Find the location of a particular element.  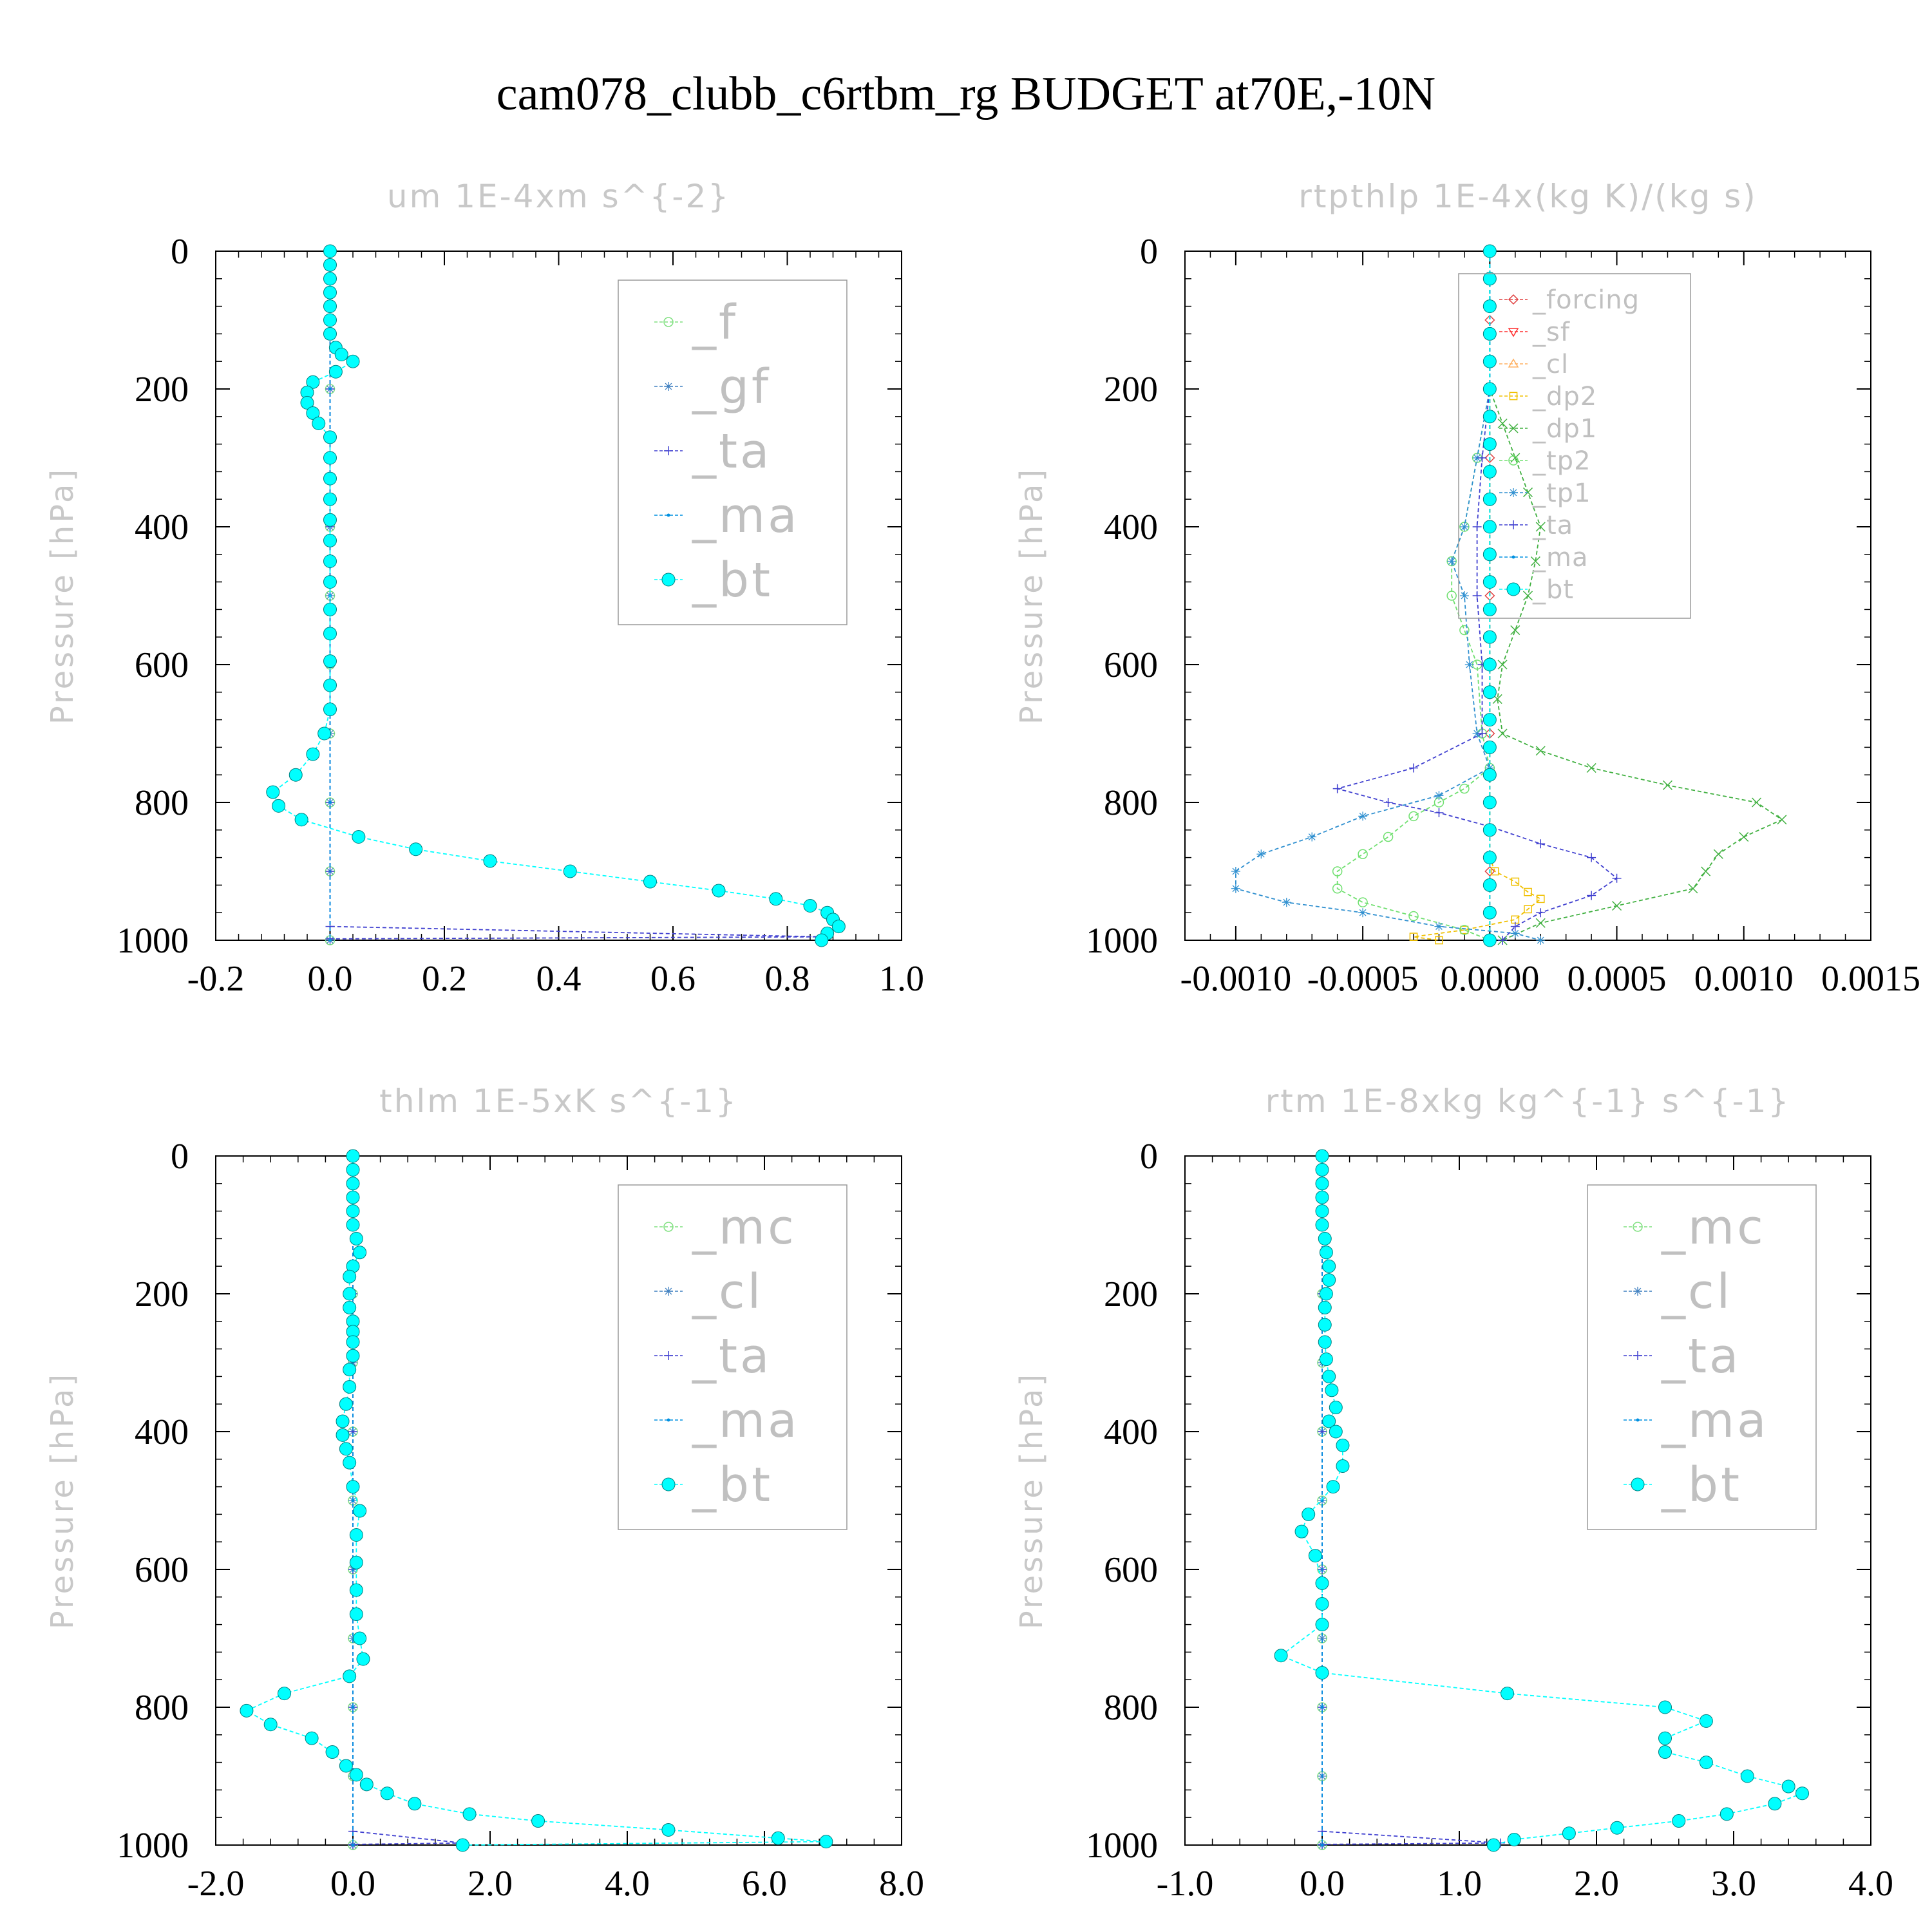

x-tick-label: 2.0 is located at coordinates (491, 1884).